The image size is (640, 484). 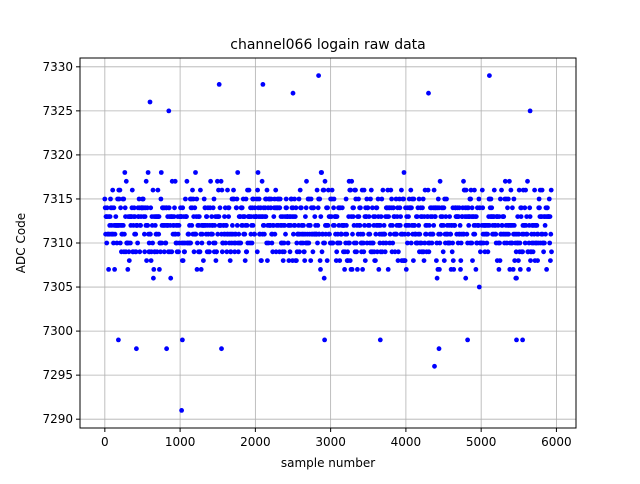 I want to click on x-tick-label: 2000, so click(x=255, y=442).